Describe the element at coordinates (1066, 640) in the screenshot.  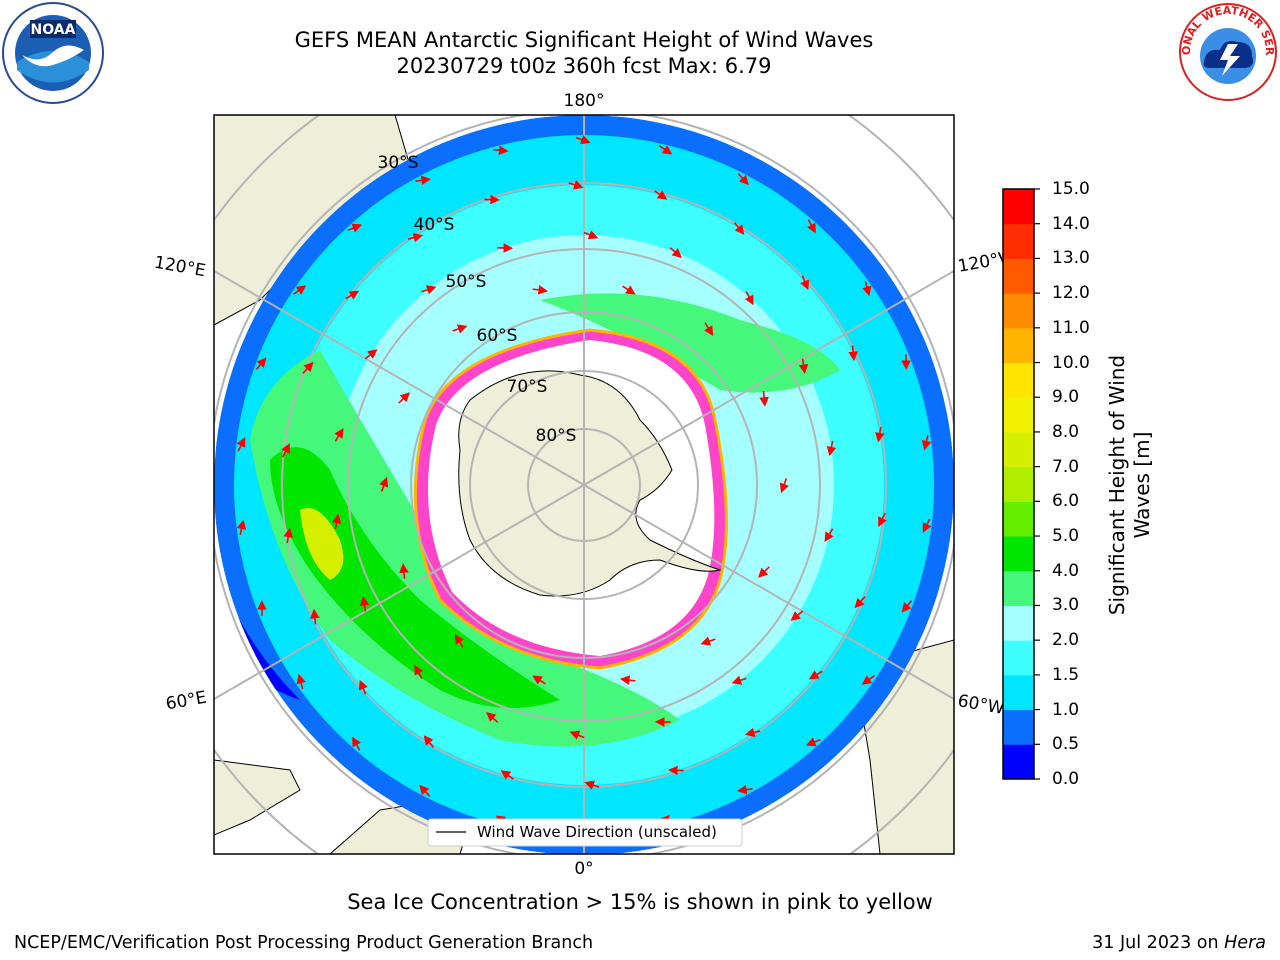
I see `colorbar-tick-label: 2.0` at that location.